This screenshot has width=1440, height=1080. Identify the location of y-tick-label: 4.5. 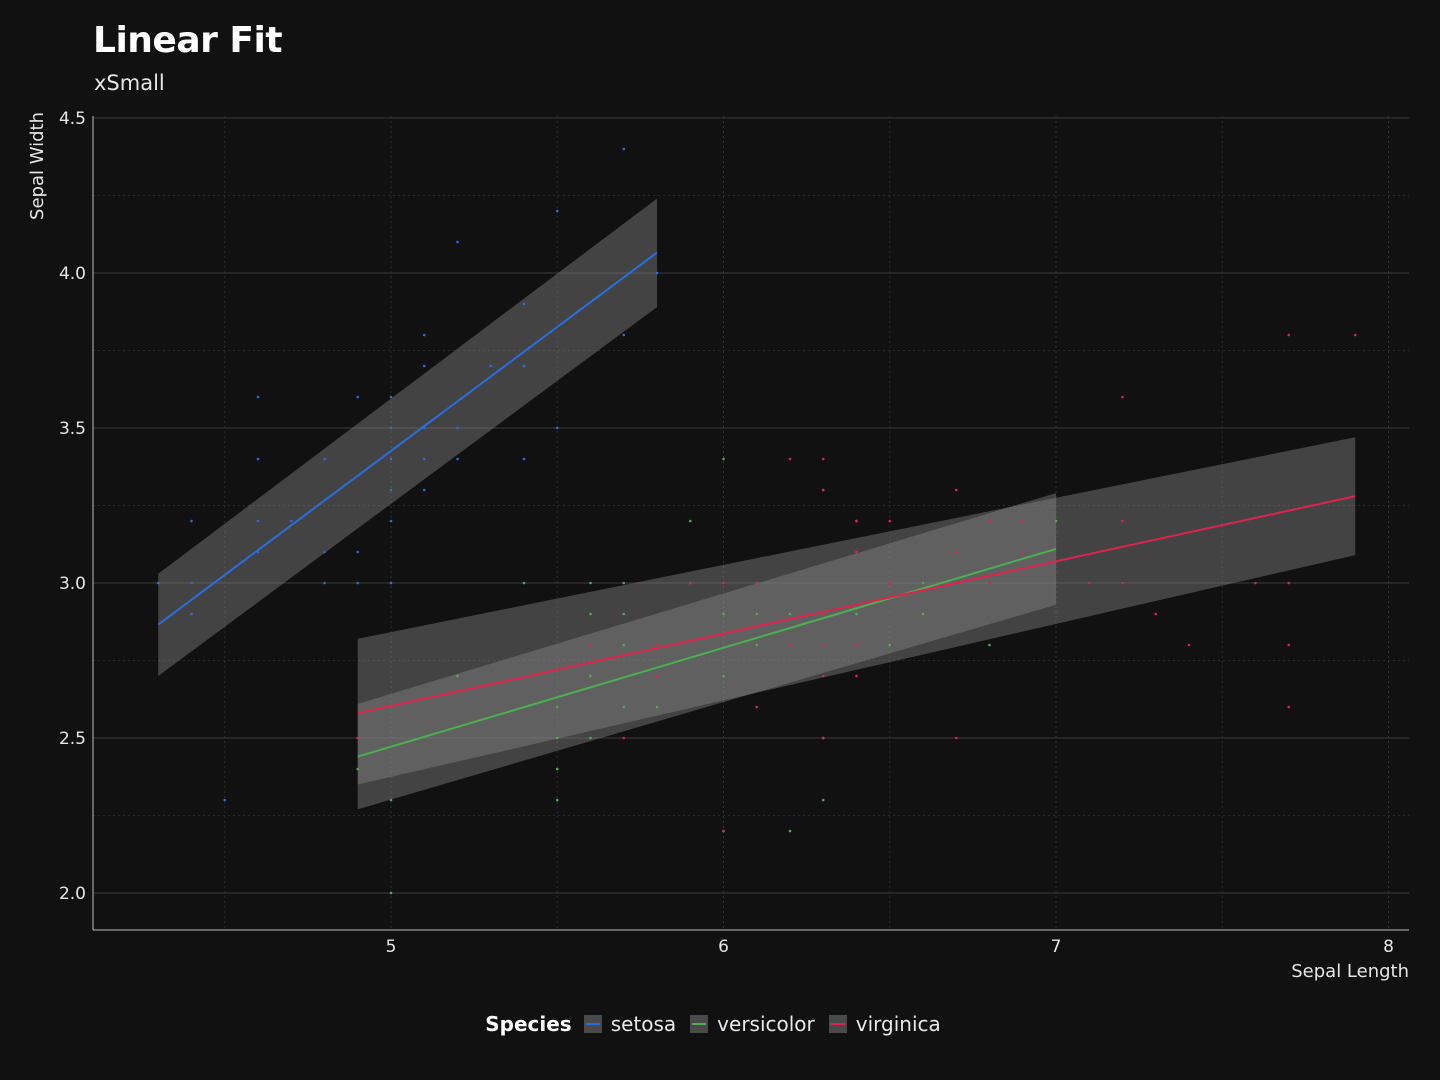
(72, 119).